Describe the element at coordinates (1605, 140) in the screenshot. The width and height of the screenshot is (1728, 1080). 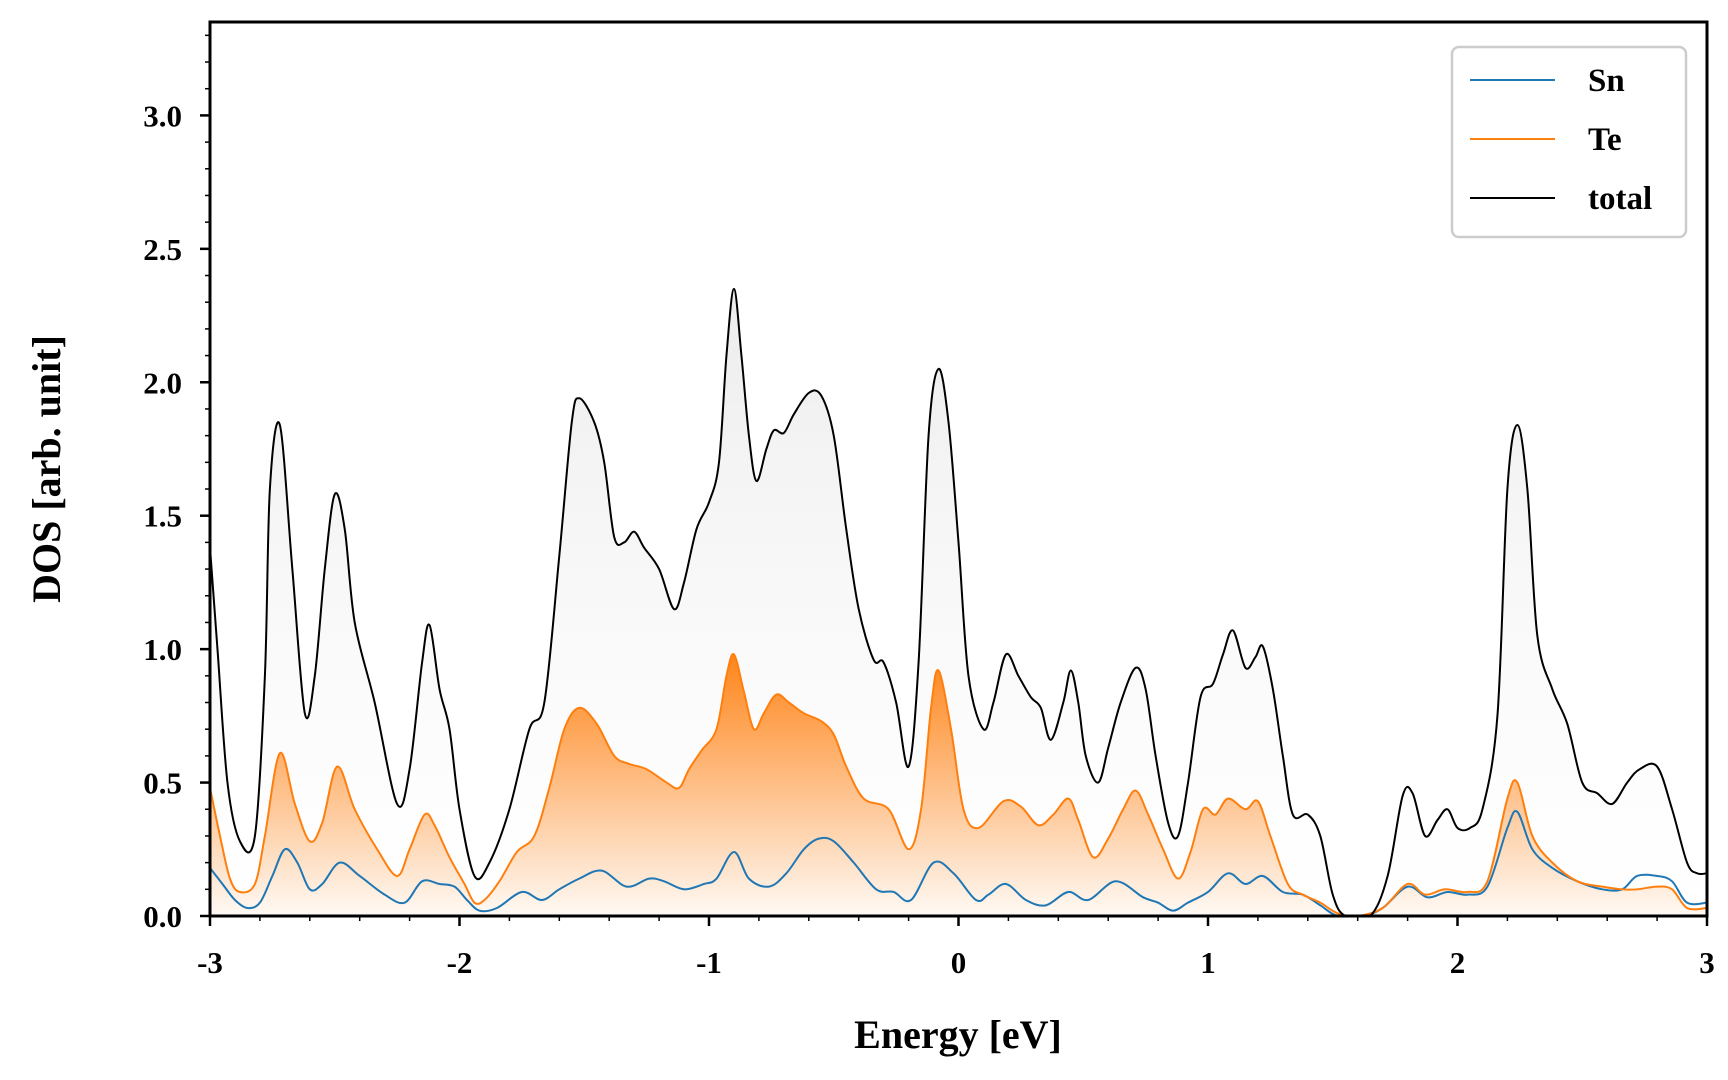
I see `legend-label-te: Te` at that location.